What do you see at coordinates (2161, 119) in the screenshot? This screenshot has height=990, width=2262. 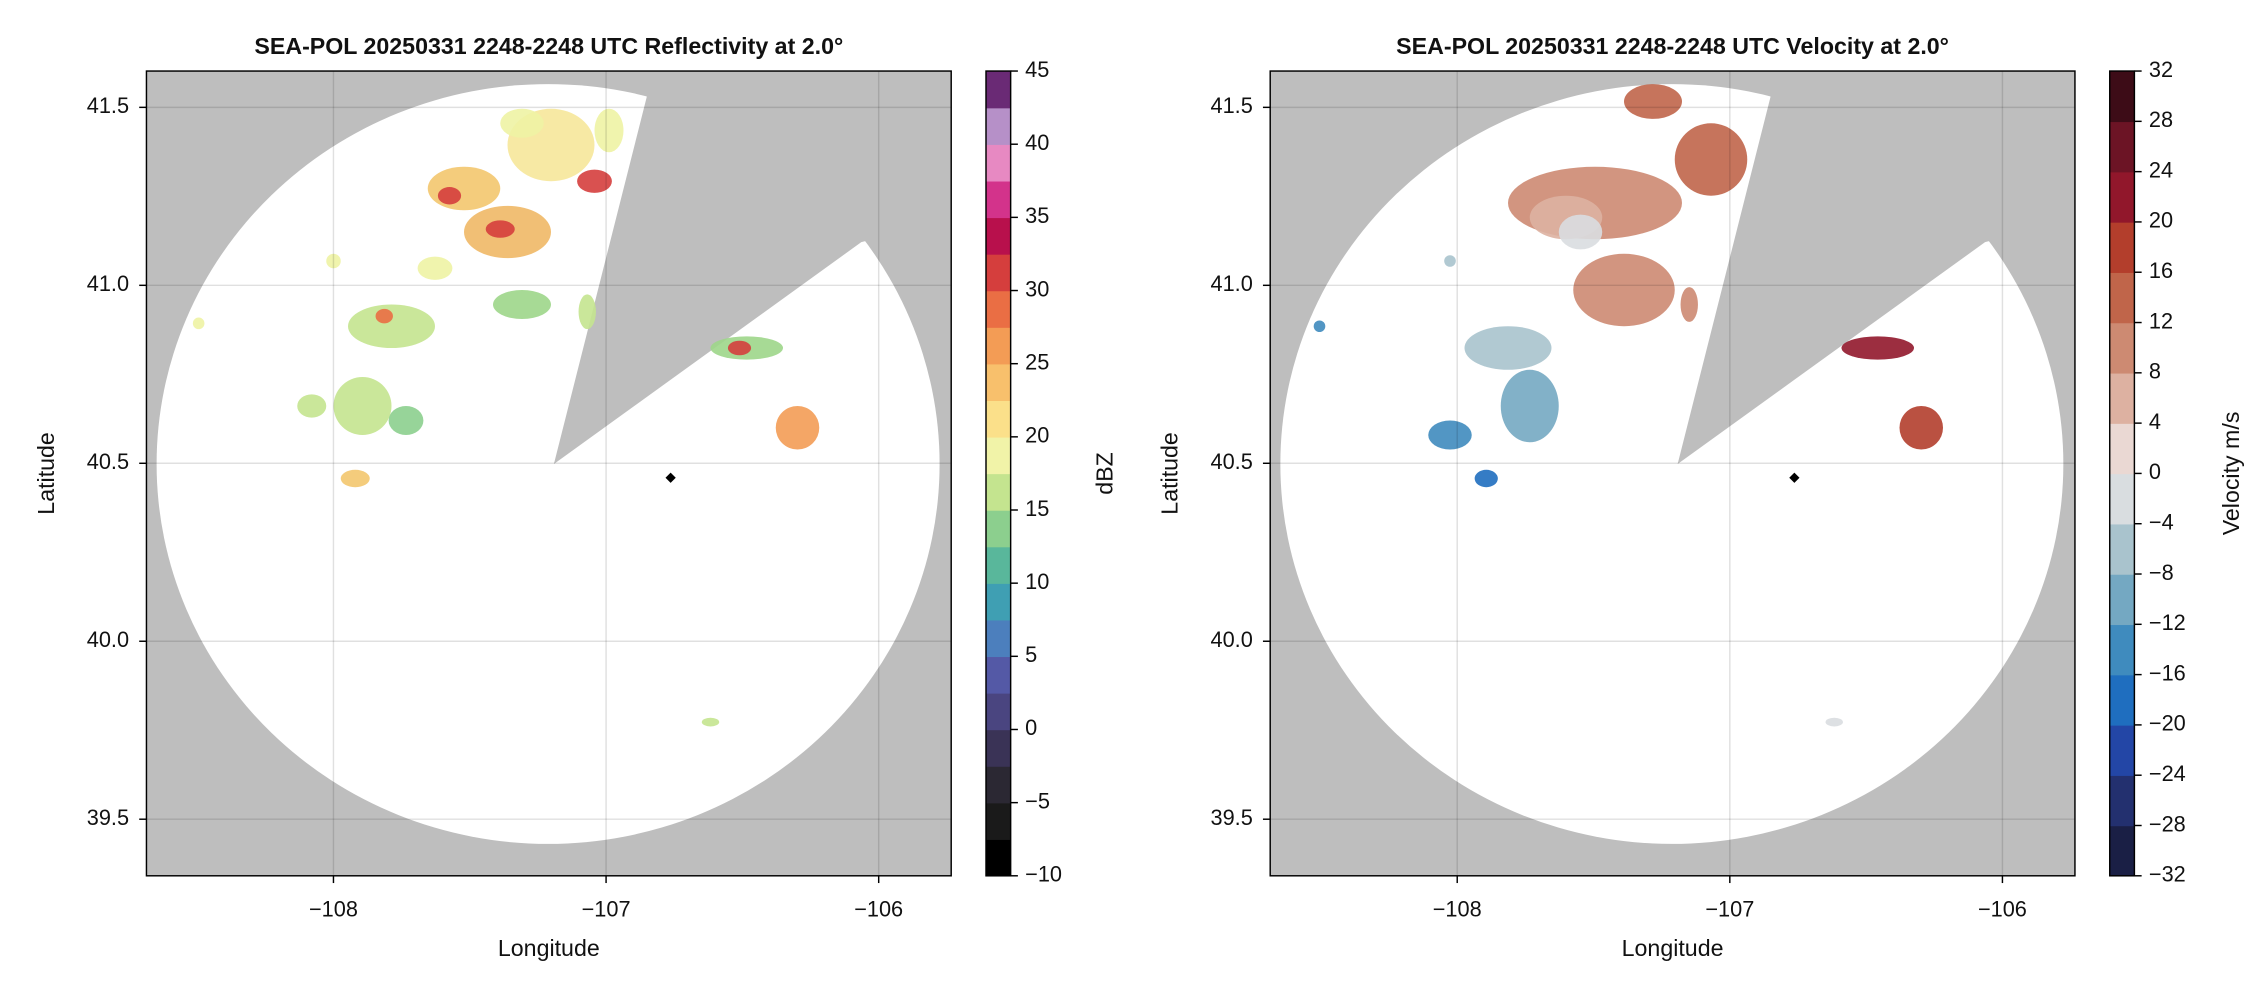 I see `colorbar-tick-label: 28` at bounding box center [2161, 119].